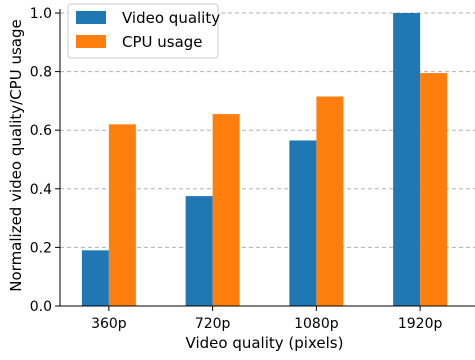 This screenshot has width=475, height=360. Describe the element at coordinates (199, 251) in the screenshot. I see `bar-video-quality-720p` at that location.